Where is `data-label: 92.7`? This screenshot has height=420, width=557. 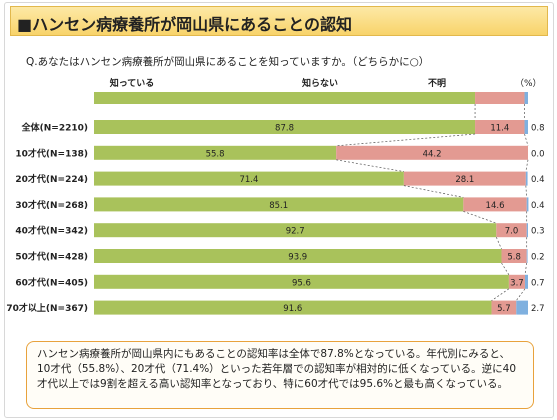
data-label: 92.7 is located at coordinates (295, 232).